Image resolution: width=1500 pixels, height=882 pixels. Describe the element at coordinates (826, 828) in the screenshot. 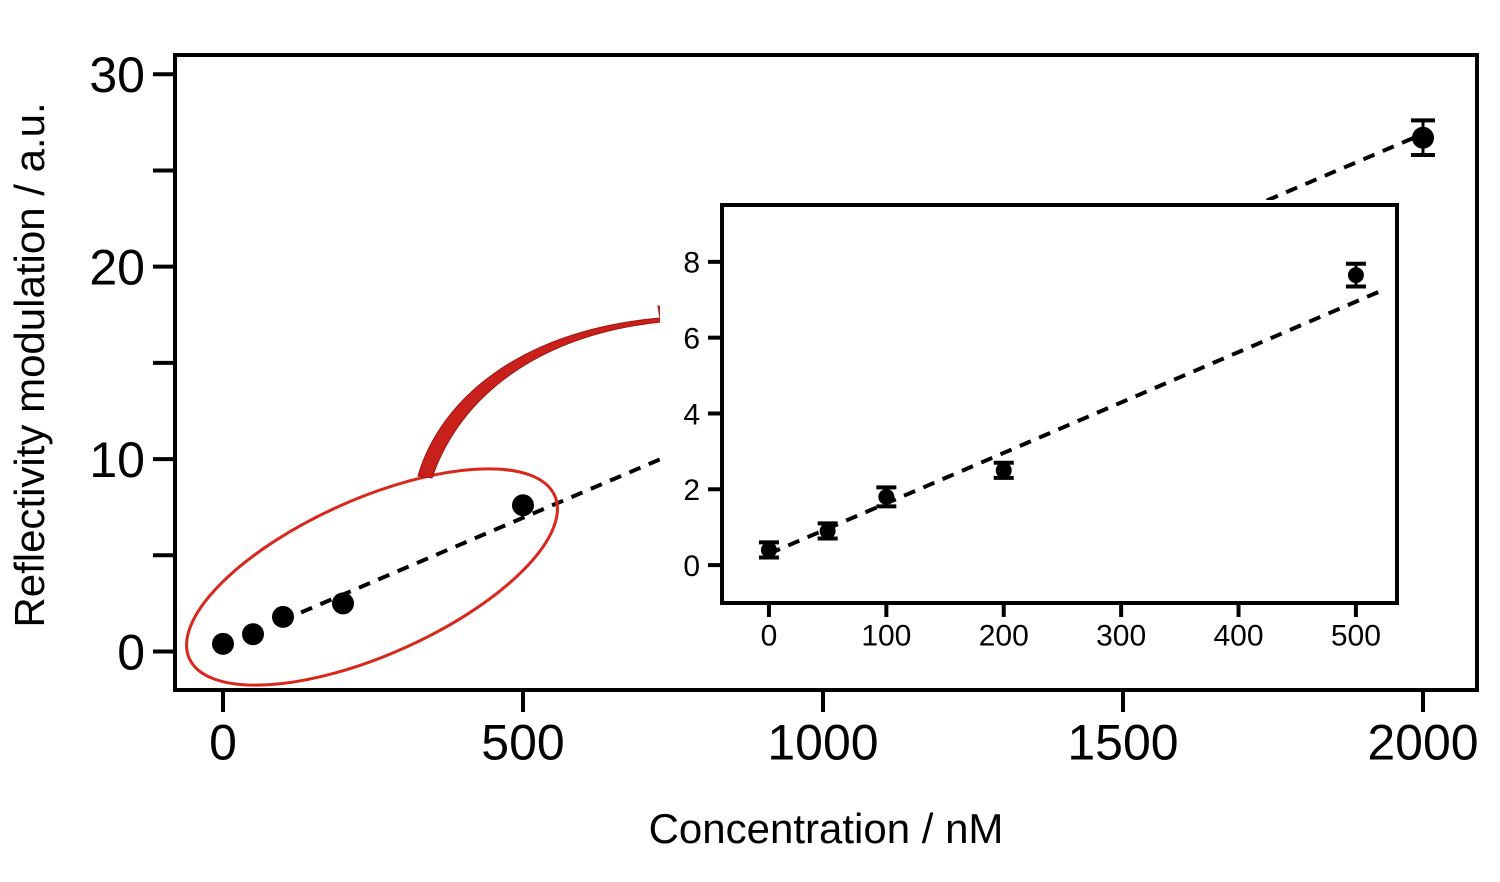

I see `x-axis-label: Concentration / nM` at that location.